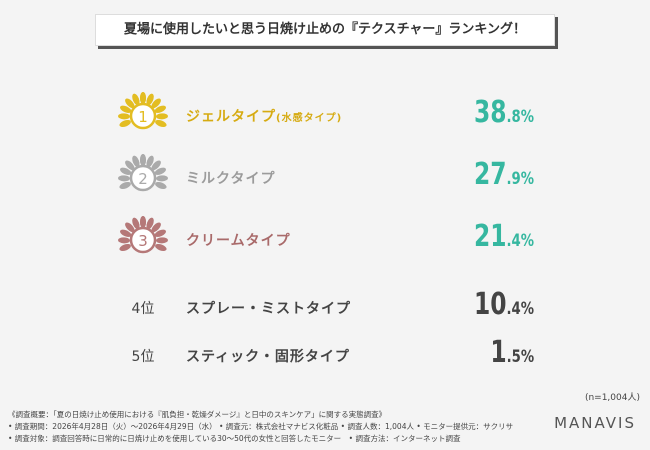 This screenshot has height=450, width=650. I want to click on medal: 1, so click(143, 111).